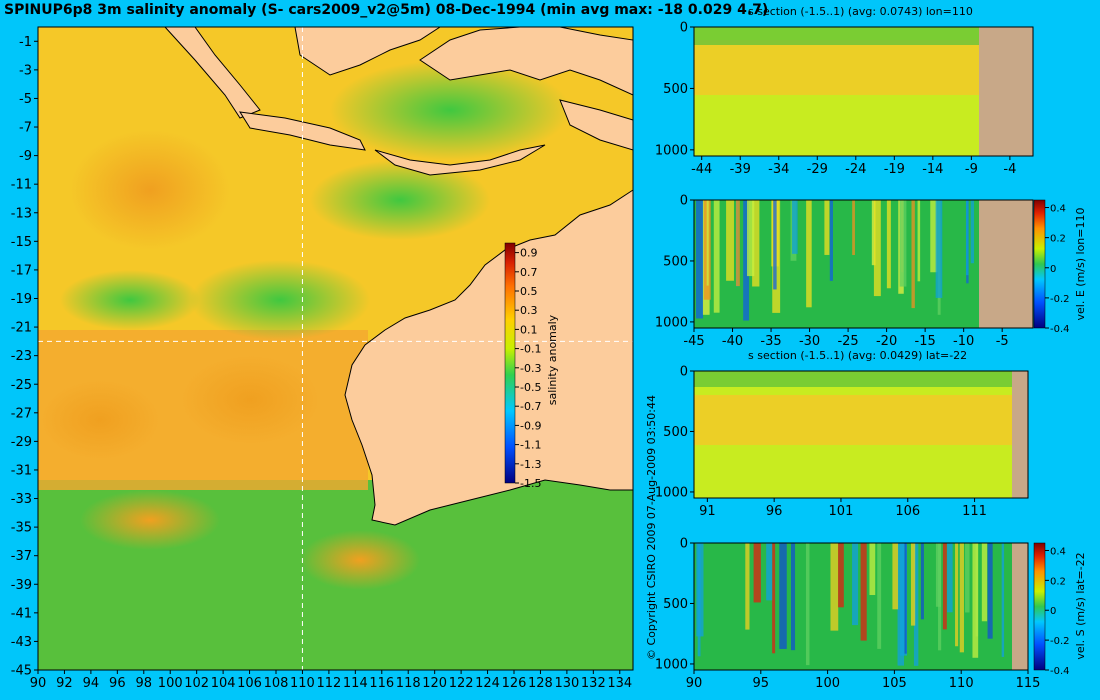  Describe the element at coordinates (593, 683) in the screenshot. I see `x-tick-label: 132` at that location.